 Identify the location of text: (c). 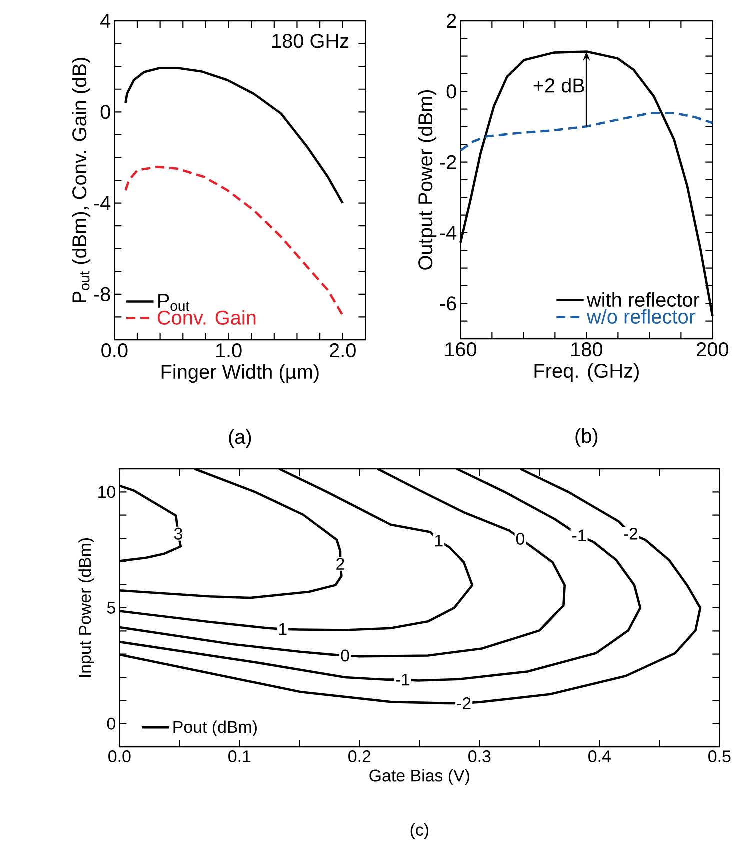
(420, 832).